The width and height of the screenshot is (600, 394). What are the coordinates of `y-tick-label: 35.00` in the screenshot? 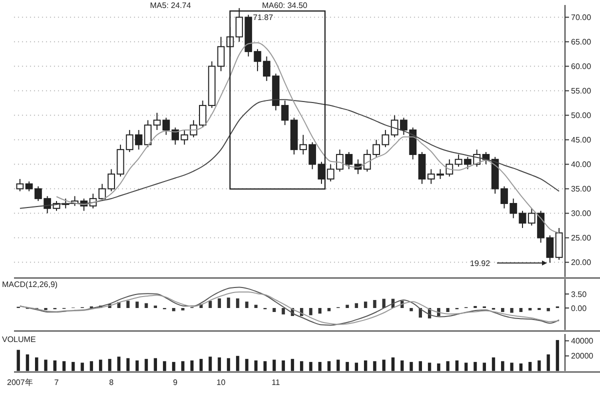 It's located at (581, 189).